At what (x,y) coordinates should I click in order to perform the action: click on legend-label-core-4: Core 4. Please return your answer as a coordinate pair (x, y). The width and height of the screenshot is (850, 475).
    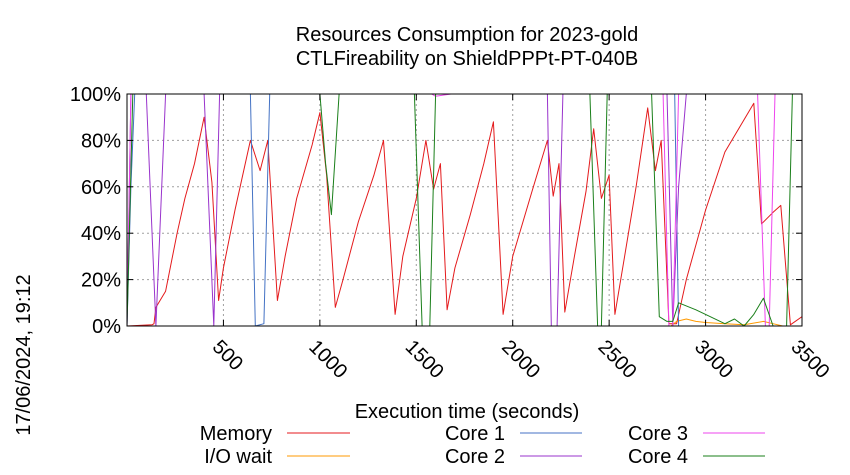
    Looking at the image, I should click on (658, 457).